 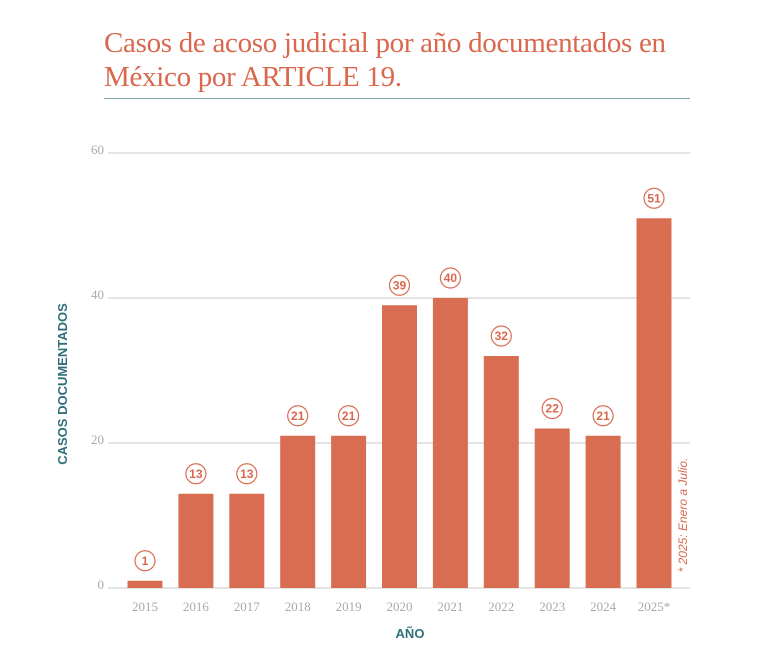 I want to click on x-tick-label: 2022, so click(x=501, y=606).